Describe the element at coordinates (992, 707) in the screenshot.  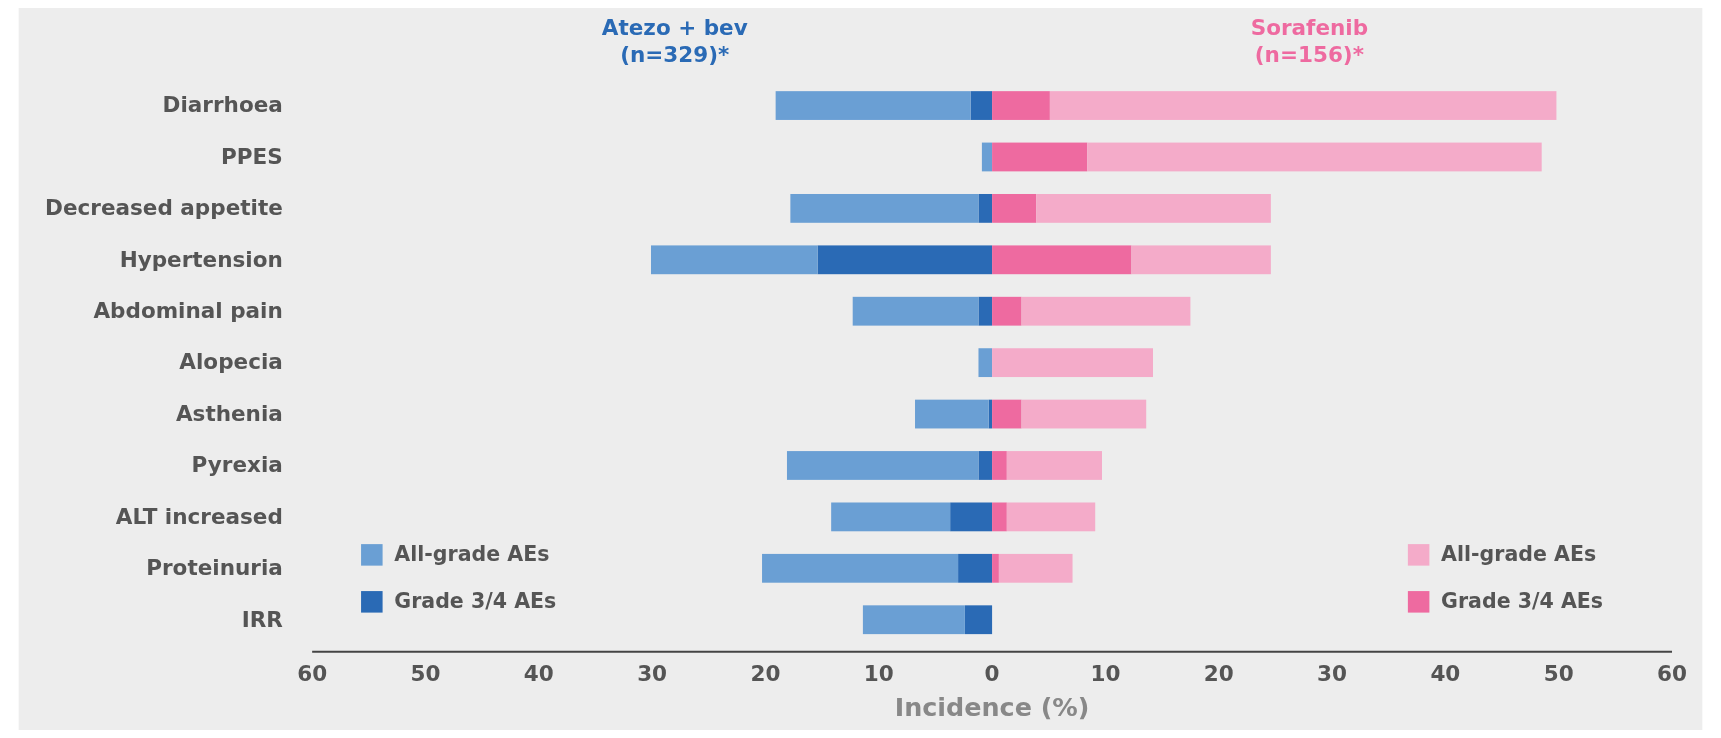
I see `x-axis-title: Incidence (%)` at that location.